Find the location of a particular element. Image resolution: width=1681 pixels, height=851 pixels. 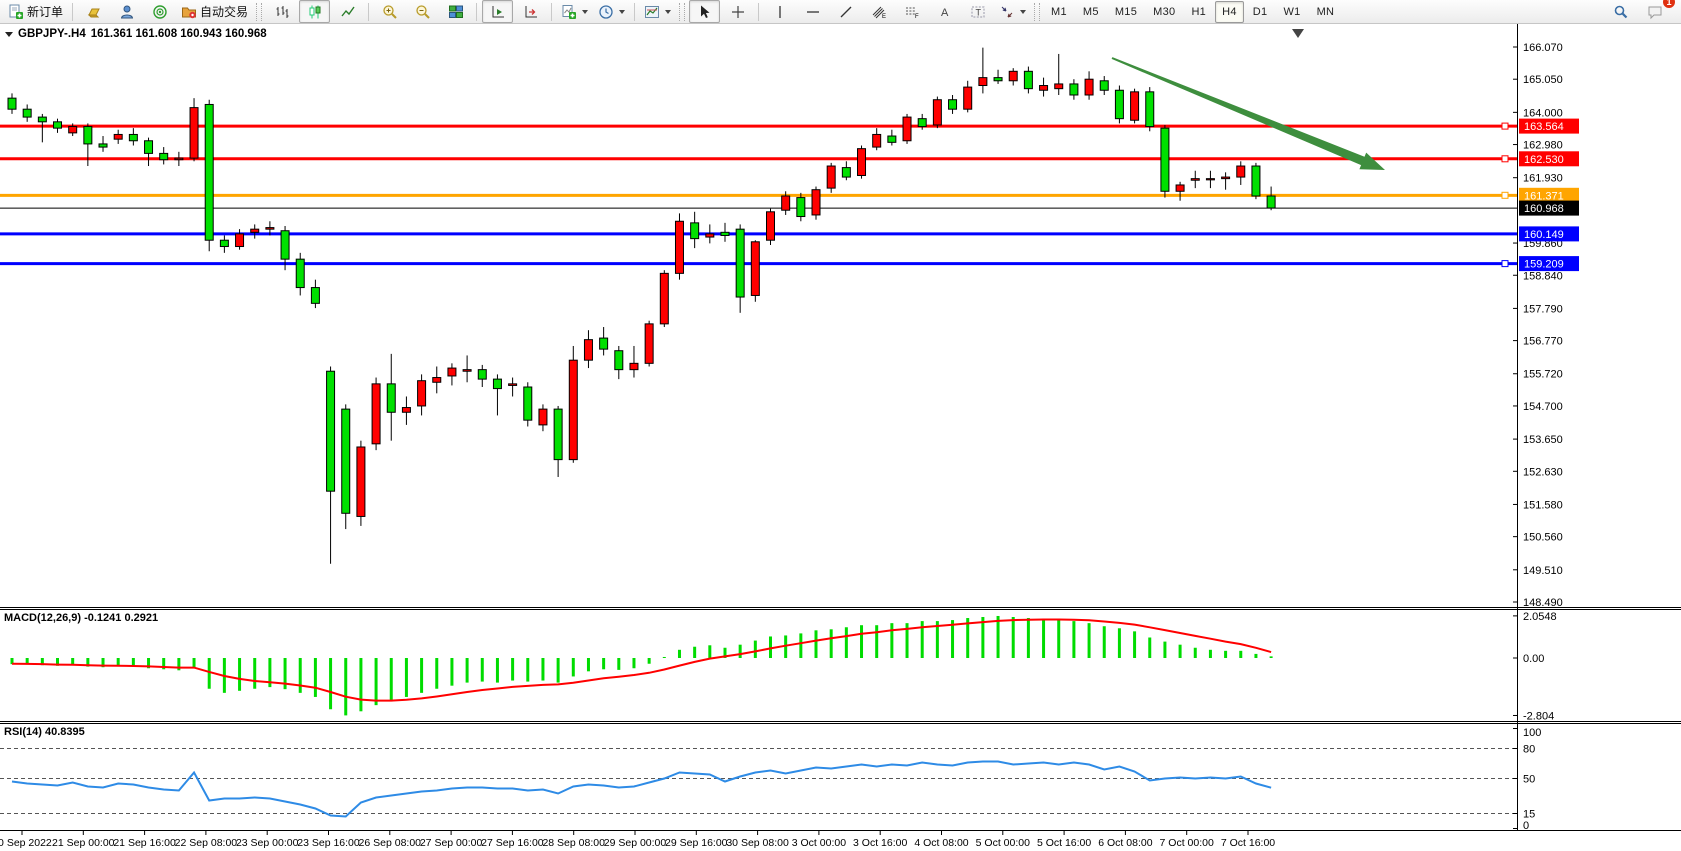

timeframe-h4: H4 is located at coordinates (1229, 11).